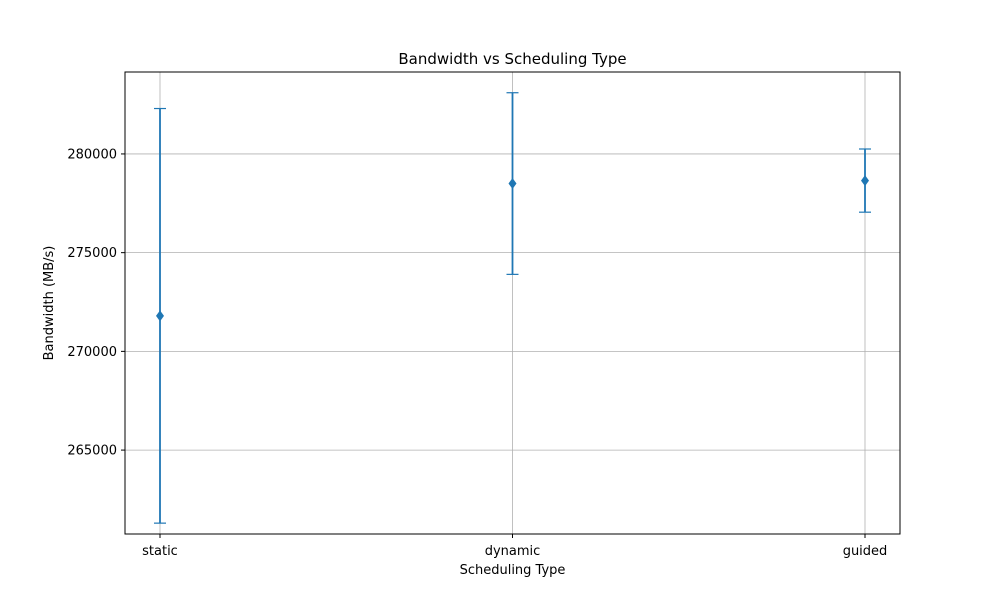 The height and width of the screenshot is (600, 1000). I want to click on chart-title: Bandwidth vs Scheduling Type, so click(512, 59).